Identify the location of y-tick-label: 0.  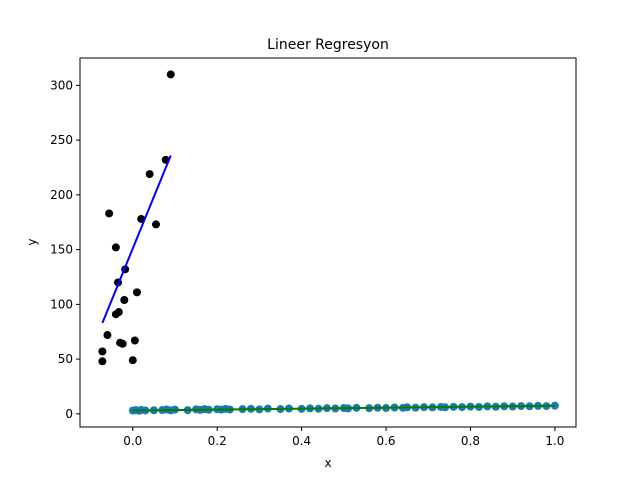
(69, 414).